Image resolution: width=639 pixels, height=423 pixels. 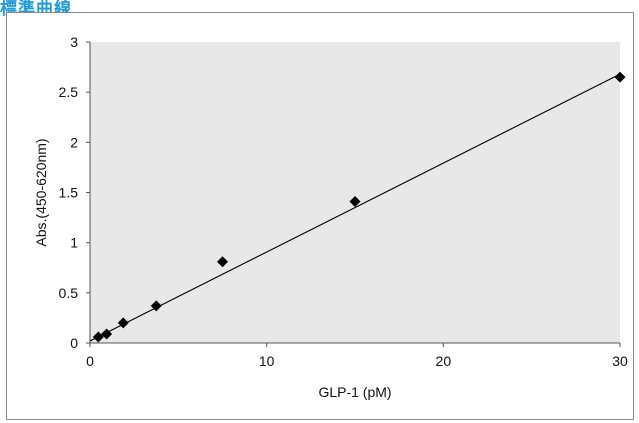 What do you see at coordinates (74, 142) in the screenshot?
I see `y-tick-label: 2` at bounding box center [74, 142].